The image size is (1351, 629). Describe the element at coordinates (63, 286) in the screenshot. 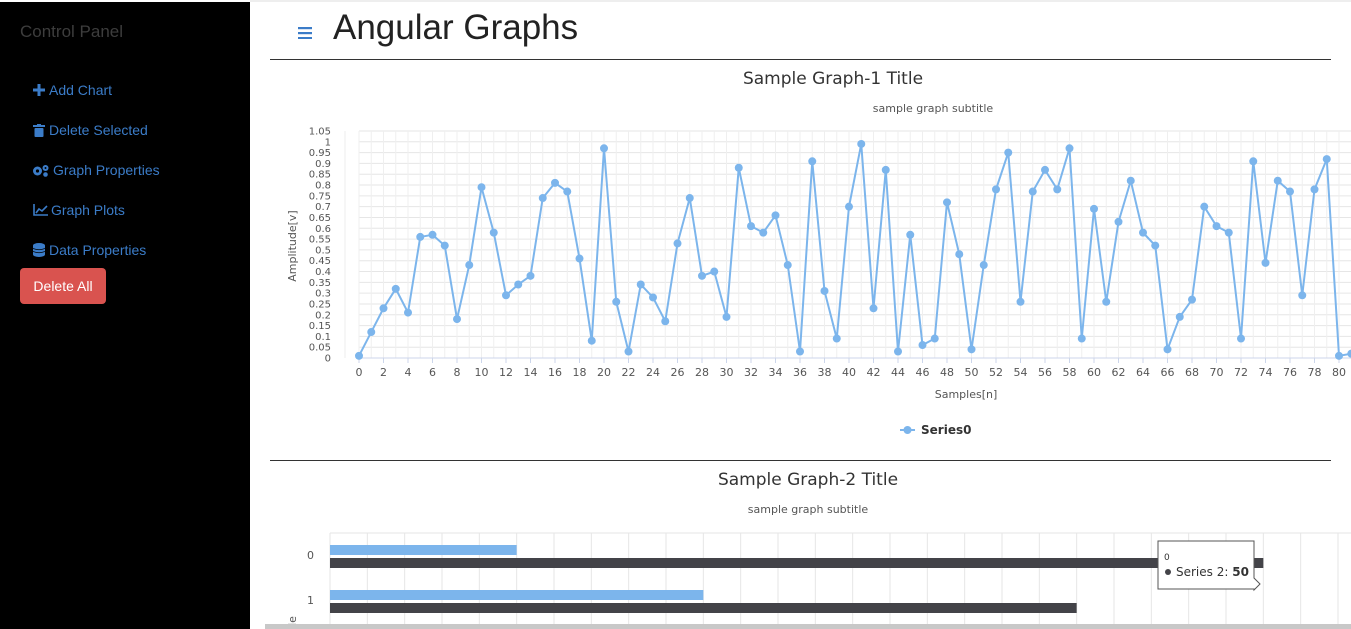

I see `delete-all-button: Delete All` at that location.